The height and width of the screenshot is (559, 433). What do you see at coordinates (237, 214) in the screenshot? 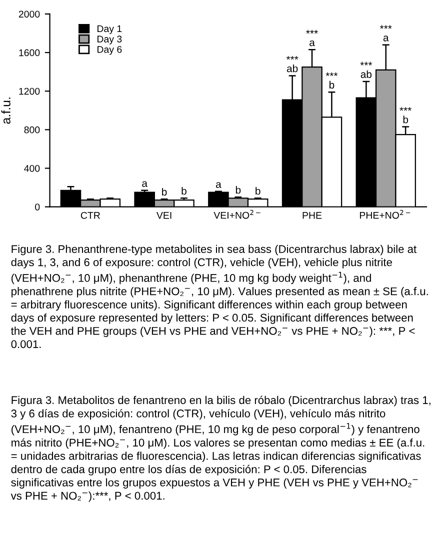
I see `x-tick-label: VEI+NO$^{2−}$` at bounding box center [237, 214].